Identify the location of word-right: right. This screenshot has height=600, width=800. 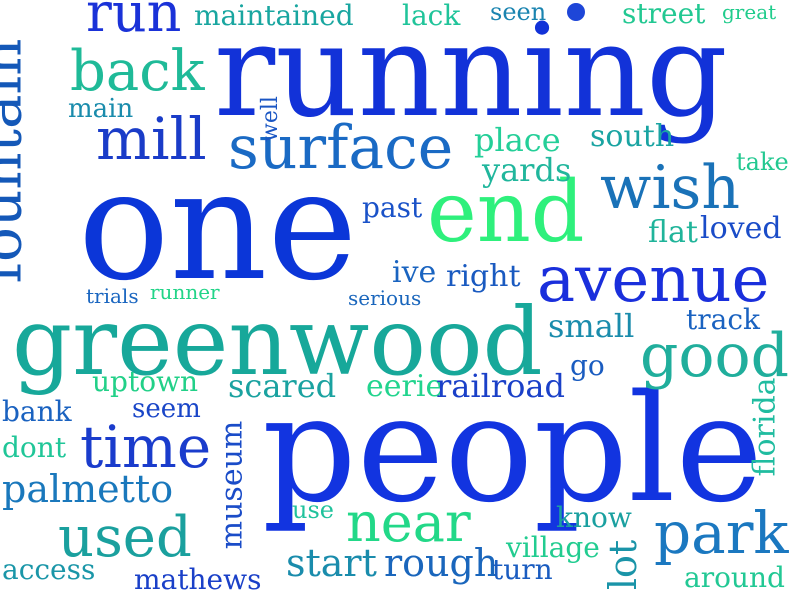
(483, 276).